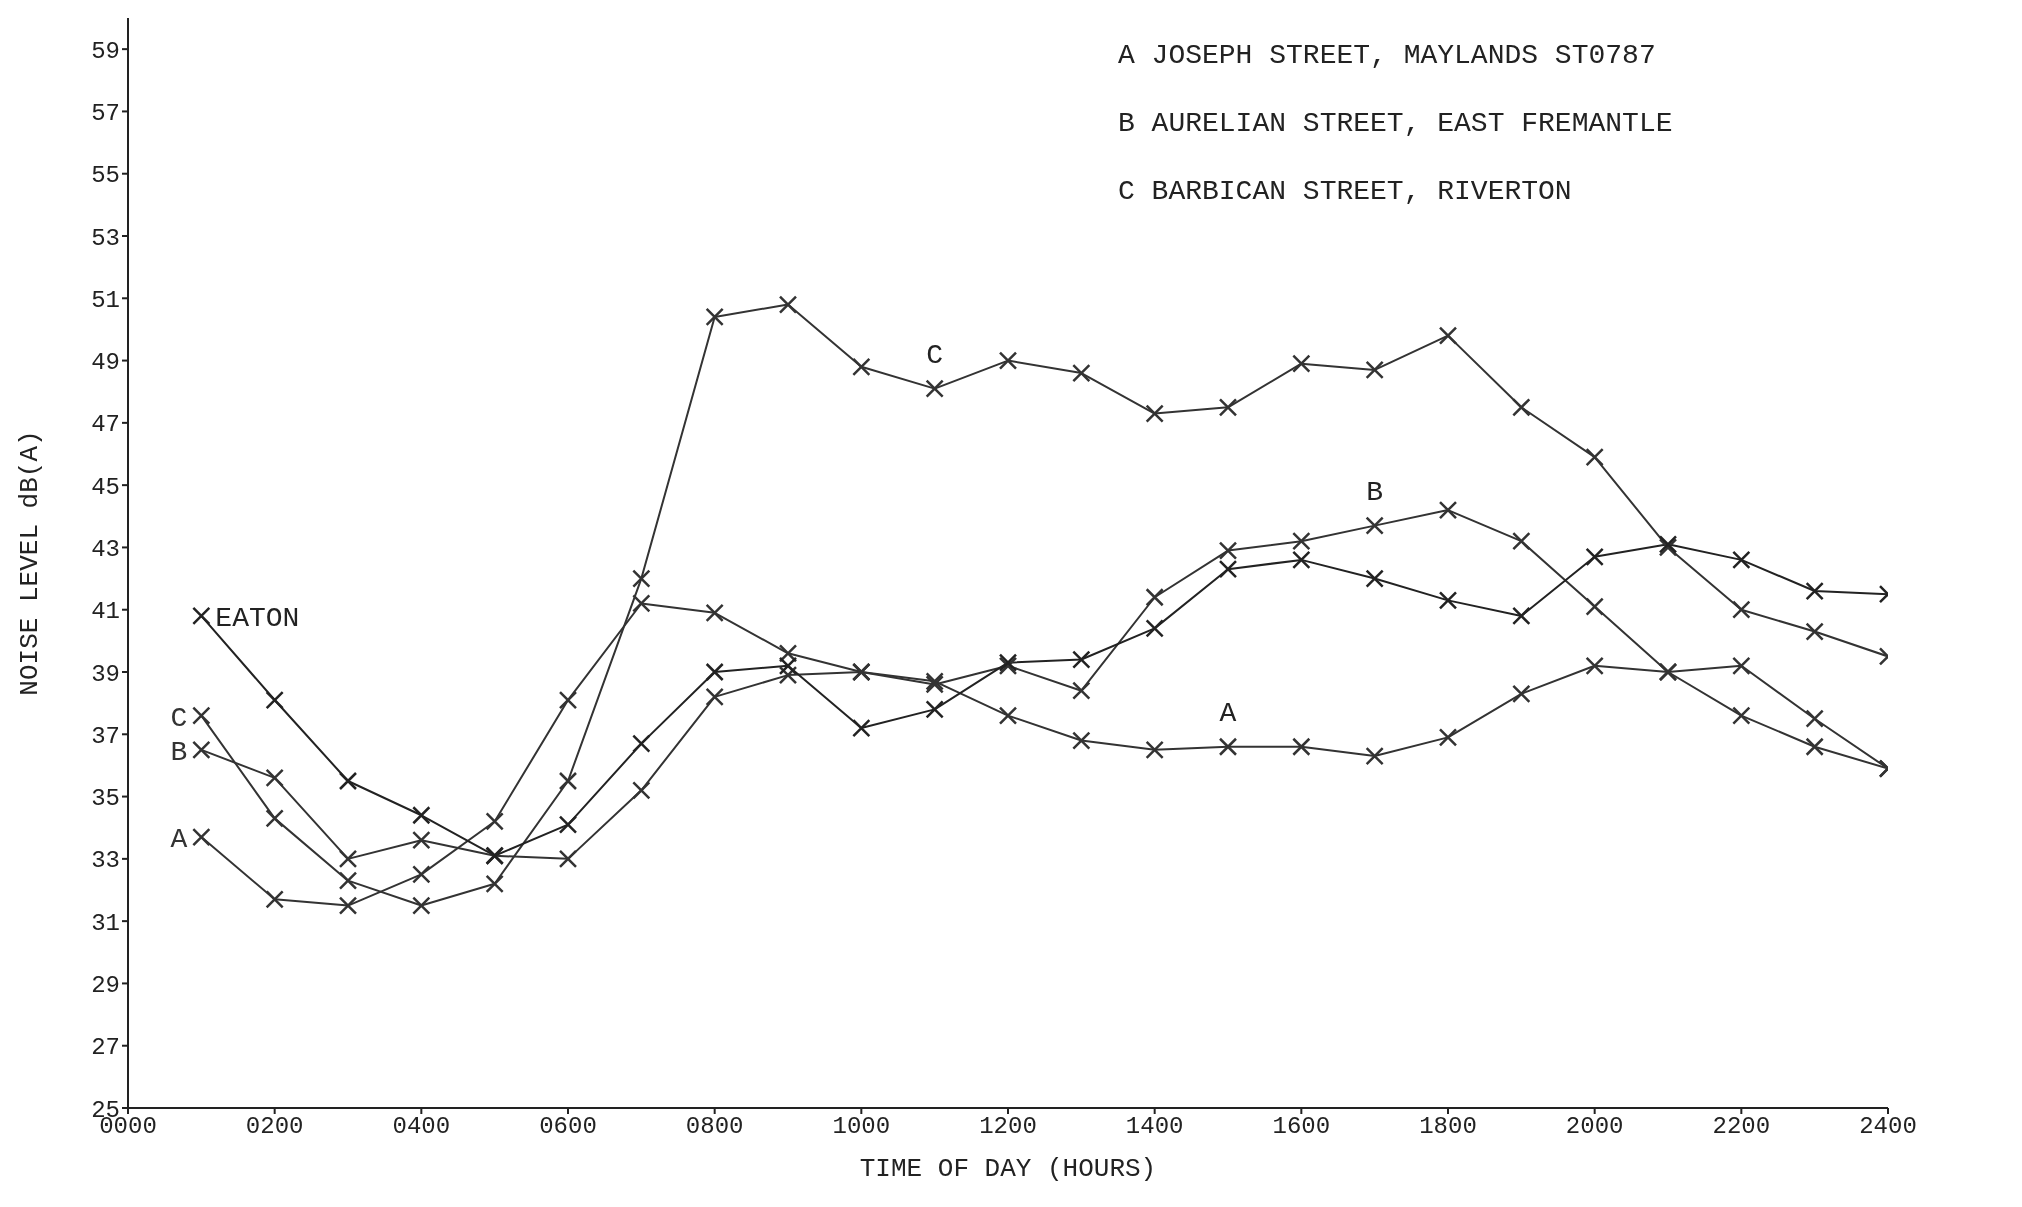 This screenshot has height=1207, width=2022. What do you see at coordinates (105, 799) in the screenshot?
I see `y-tick-label: 35` at bounding box center [105, 799].